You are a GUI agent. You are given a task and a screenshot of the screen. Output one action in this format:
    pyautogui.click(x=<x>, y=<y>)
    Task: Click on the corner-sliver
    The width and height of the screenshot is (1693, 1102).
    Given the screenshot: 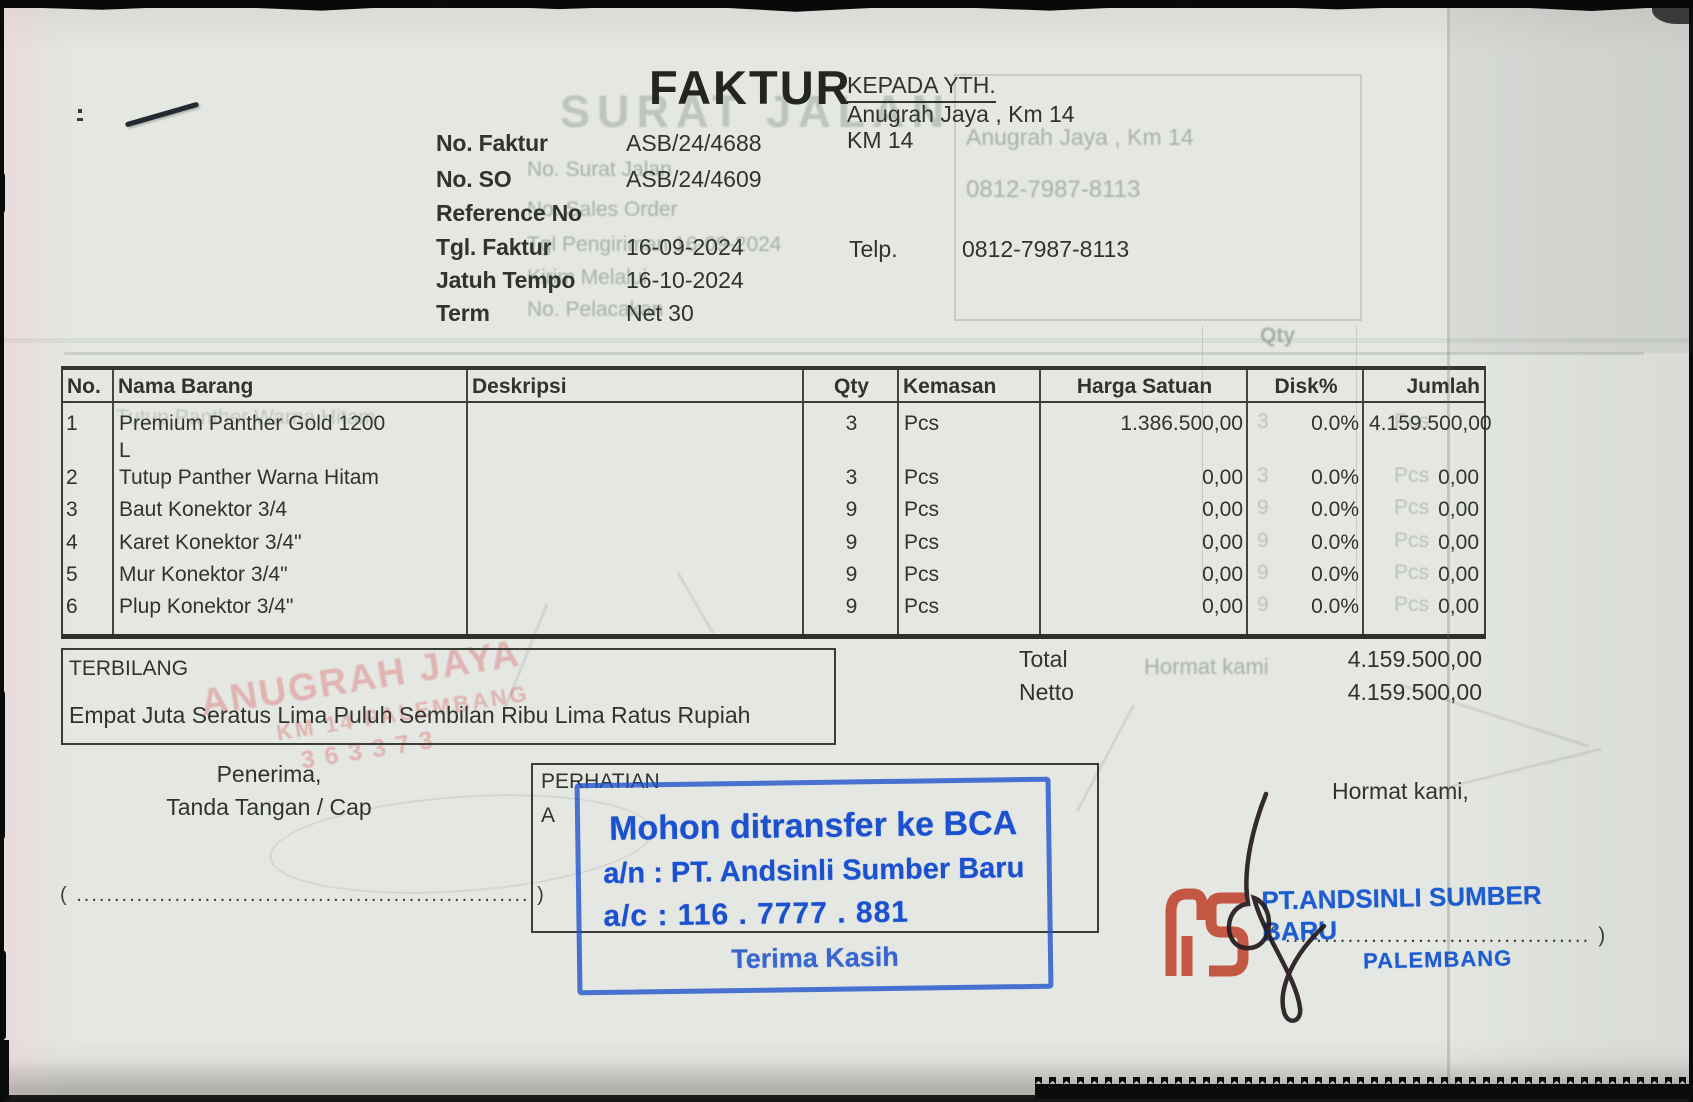 What is the action you would take?
    pyautogui.click(x=4, y=1069)
    